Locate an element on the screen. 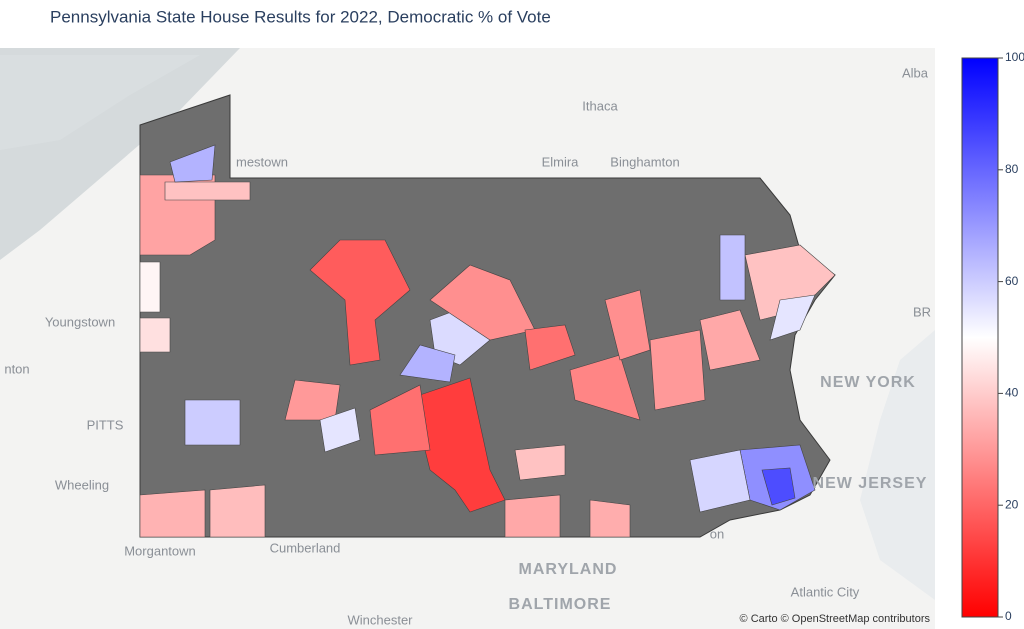 The height and width of the screenshot is (629, 1024). lake-shore is located at coordinates (100, 102).